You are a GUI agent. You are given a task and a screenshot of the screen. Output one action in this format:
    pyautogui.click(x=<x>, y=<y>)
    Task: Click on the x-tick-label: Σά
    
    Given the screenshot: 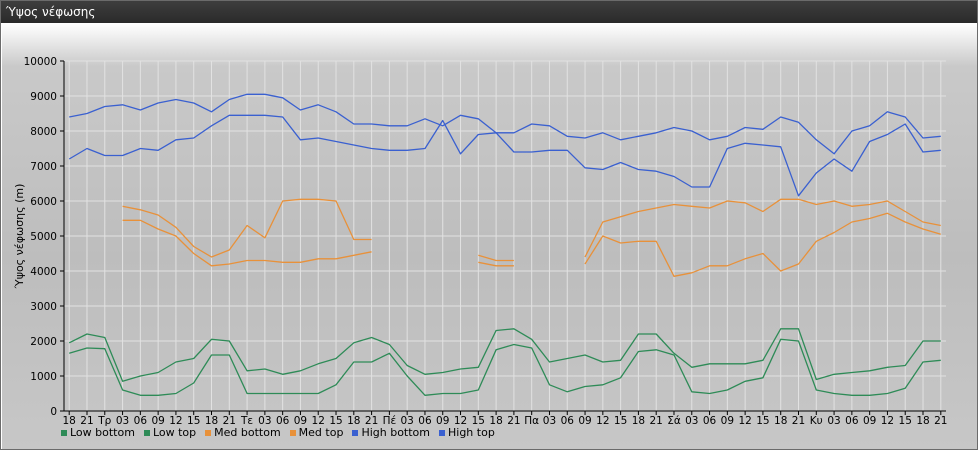 What is the action you would take?
    pyautogui.click(x=674, y=421)
    